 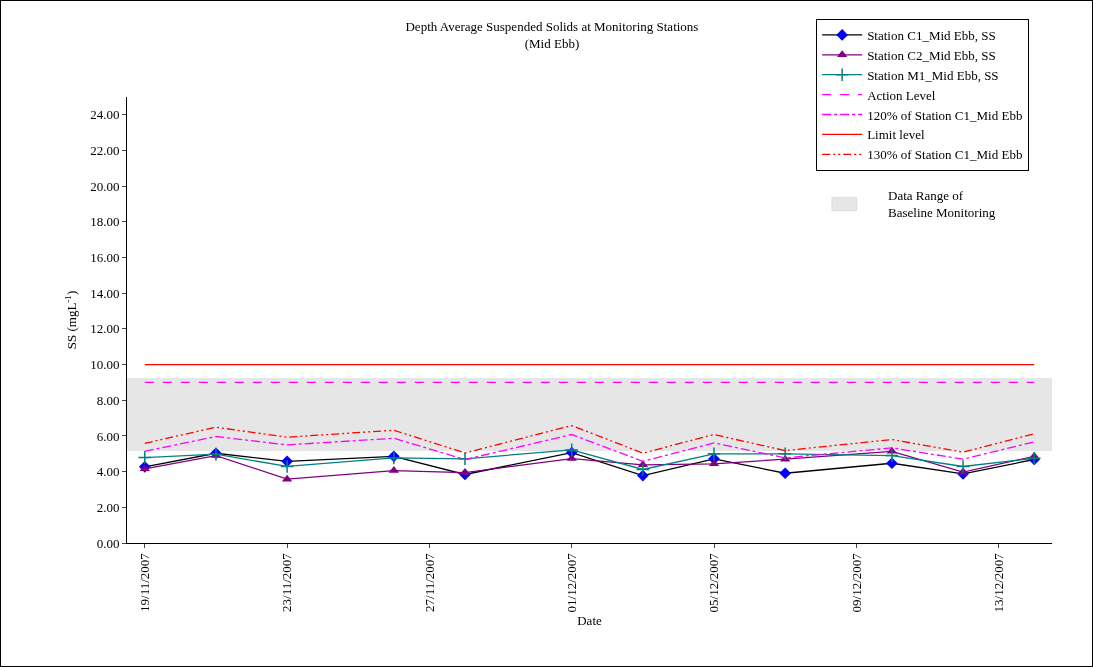 What do you see at coordinates (105, 115) in the screenshot?
I see `y-tick-label: 24.00` at bounding box center [105, 115].